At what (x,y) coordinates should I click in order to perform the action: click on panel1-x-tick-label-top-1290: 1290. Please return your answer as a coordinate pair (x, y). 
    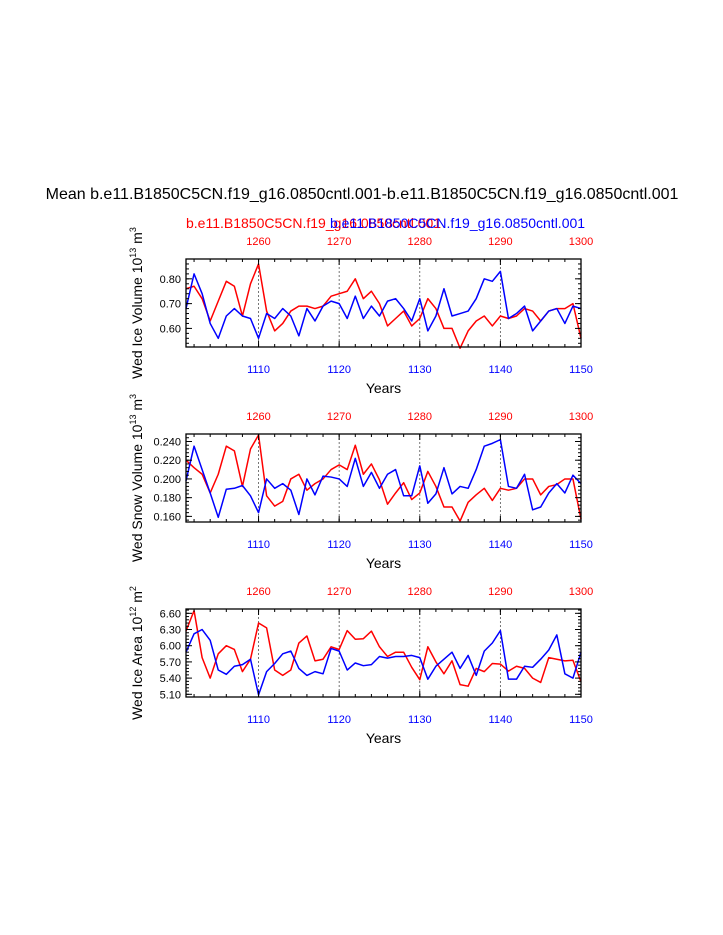
    Looking at the image, I should click on (500, 242).